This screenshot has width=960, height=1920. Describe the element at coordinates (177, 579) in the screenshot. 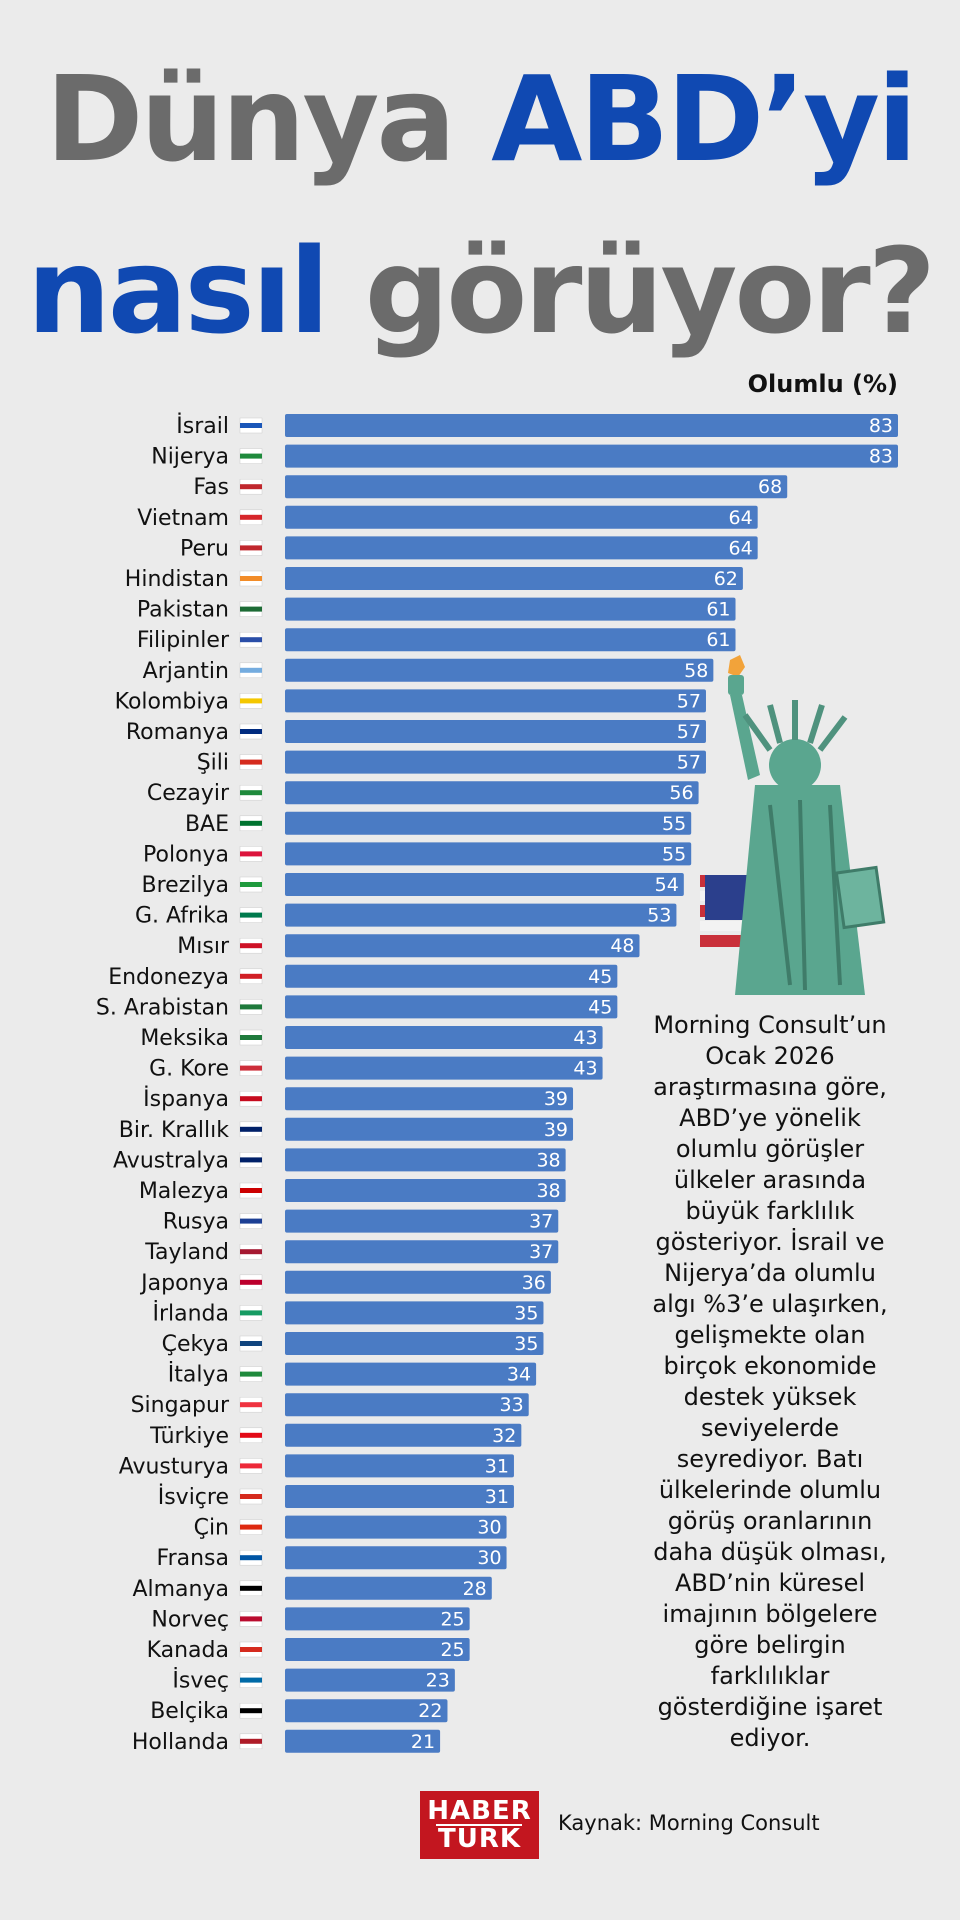

I see `category-label: Hindistan` at that location.